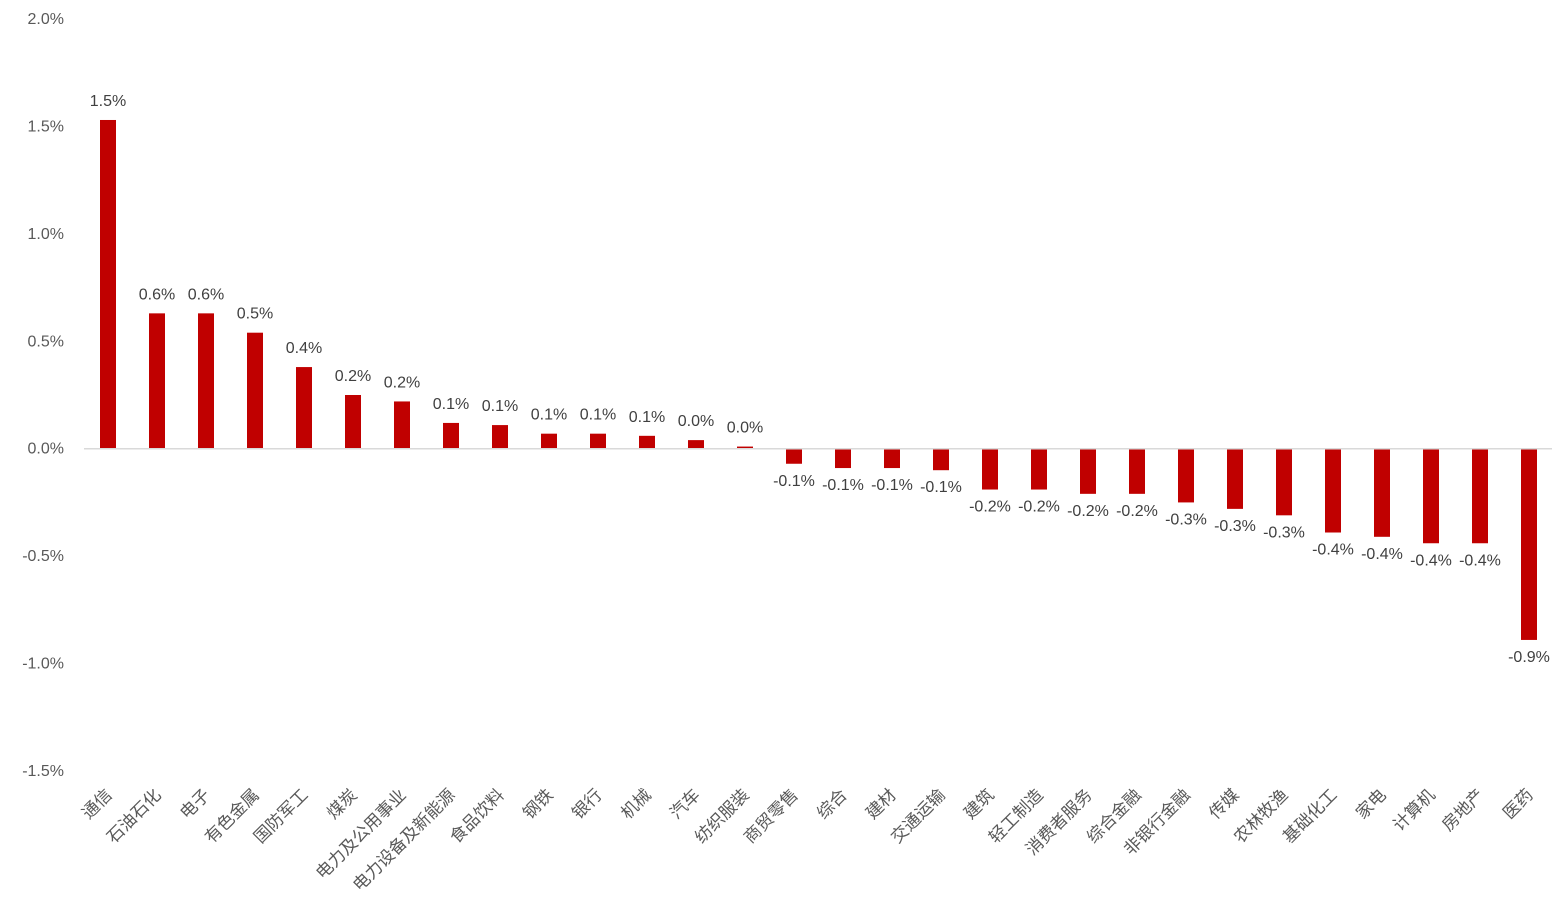  What do you see at coordinates (979, 804) in the screenshot?
I see `category-label: 建筑` at bounding box center [979, 804].